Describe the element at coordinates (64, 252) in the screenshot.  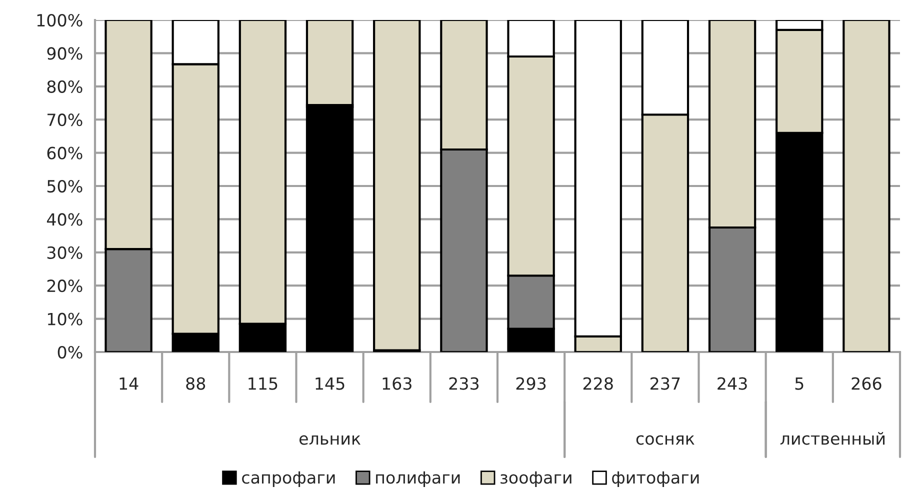
I see `y-tick-label: 30%` at that location.